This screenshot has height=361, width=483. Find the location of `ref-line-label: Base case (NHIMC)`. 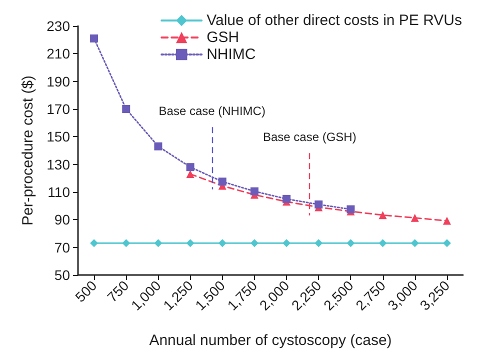

ref-line-label: Base case (NHIMC) is located at coordinates (212, 111).